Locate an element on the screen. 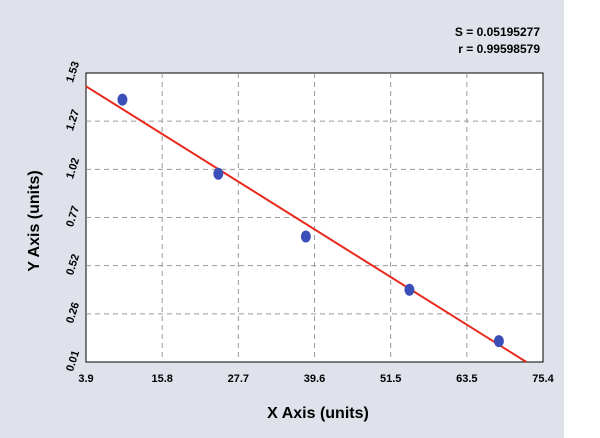  y-tick-label: 1.53 is located at coordinates (73, 72).